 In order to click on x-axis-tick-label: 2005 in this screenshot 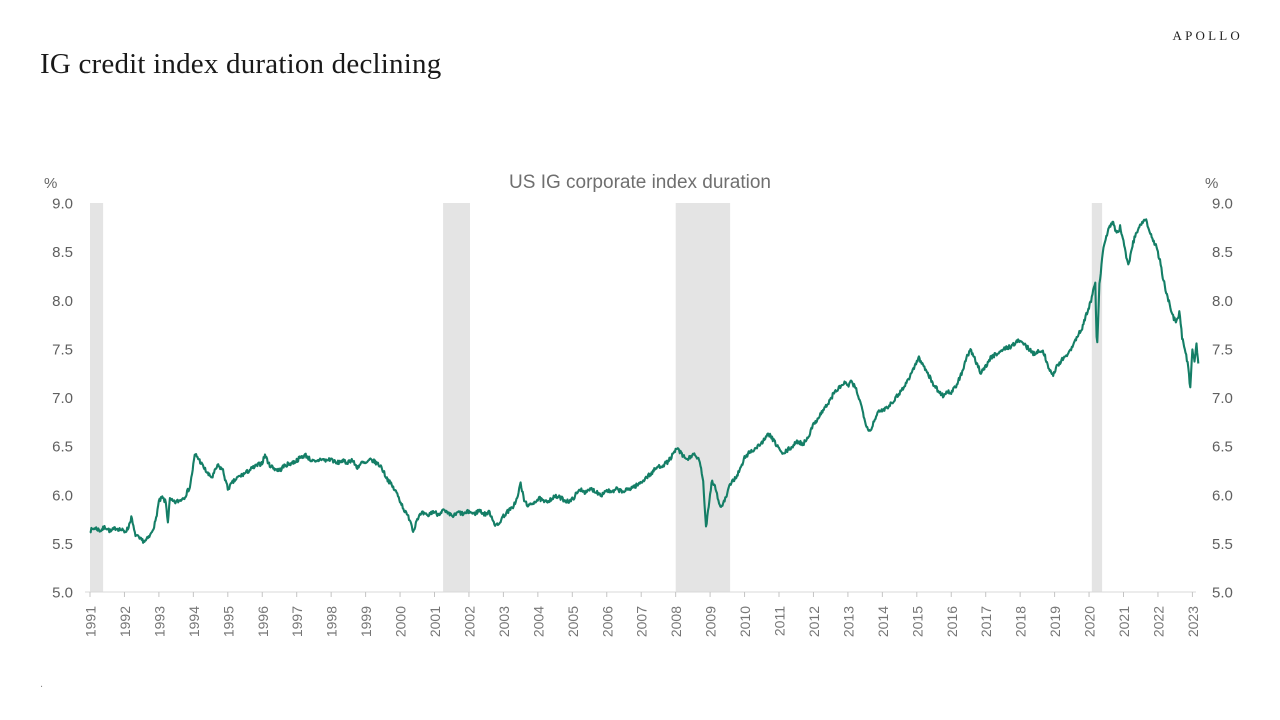, I will do `click(573, 621)`.